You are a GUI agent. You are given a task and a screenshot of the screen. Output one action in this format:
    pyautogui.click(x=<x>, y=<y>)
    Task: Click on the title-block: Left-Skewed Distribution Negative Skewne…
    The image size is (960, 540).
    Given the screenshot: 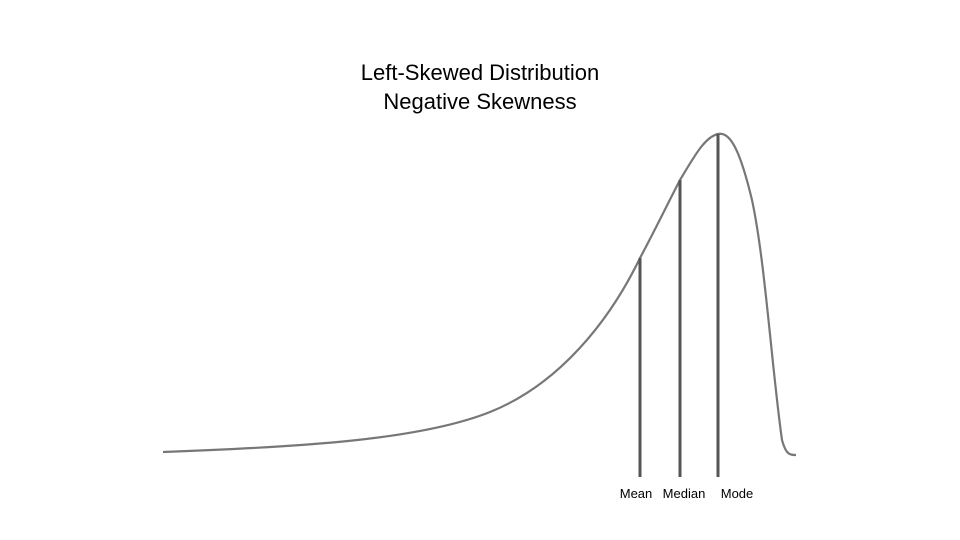 What is the action you would take?
    pyautogui.click(x=480, y=87)
    